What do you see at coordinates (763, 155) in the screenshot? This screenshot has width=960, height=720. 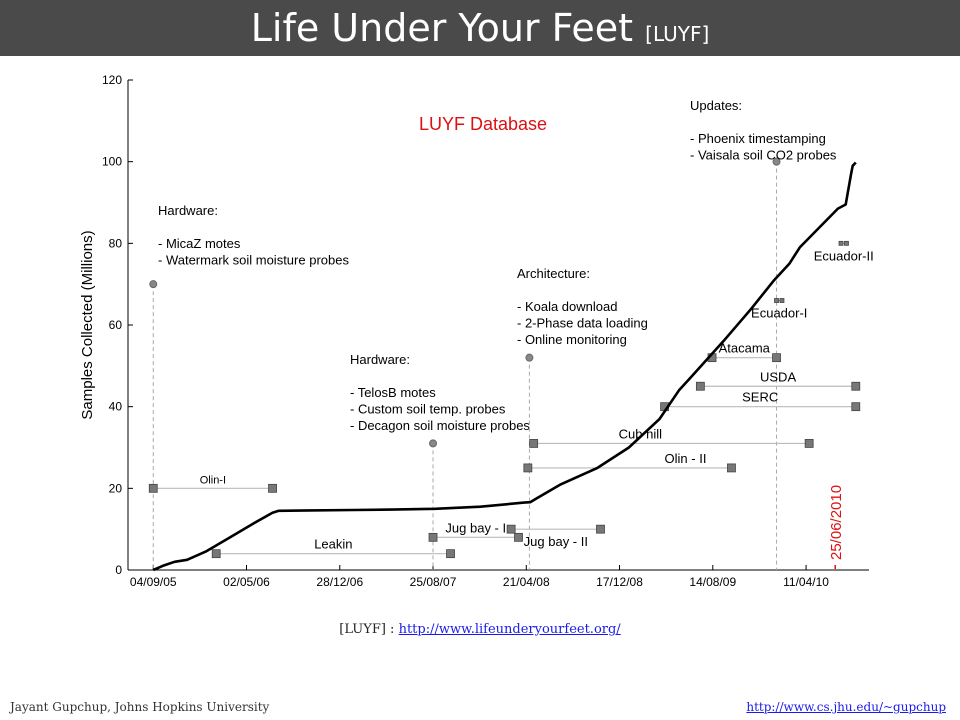 I see `annotation-text: - Vaisala soil CO2 probes` at bounding box center [763, 155].